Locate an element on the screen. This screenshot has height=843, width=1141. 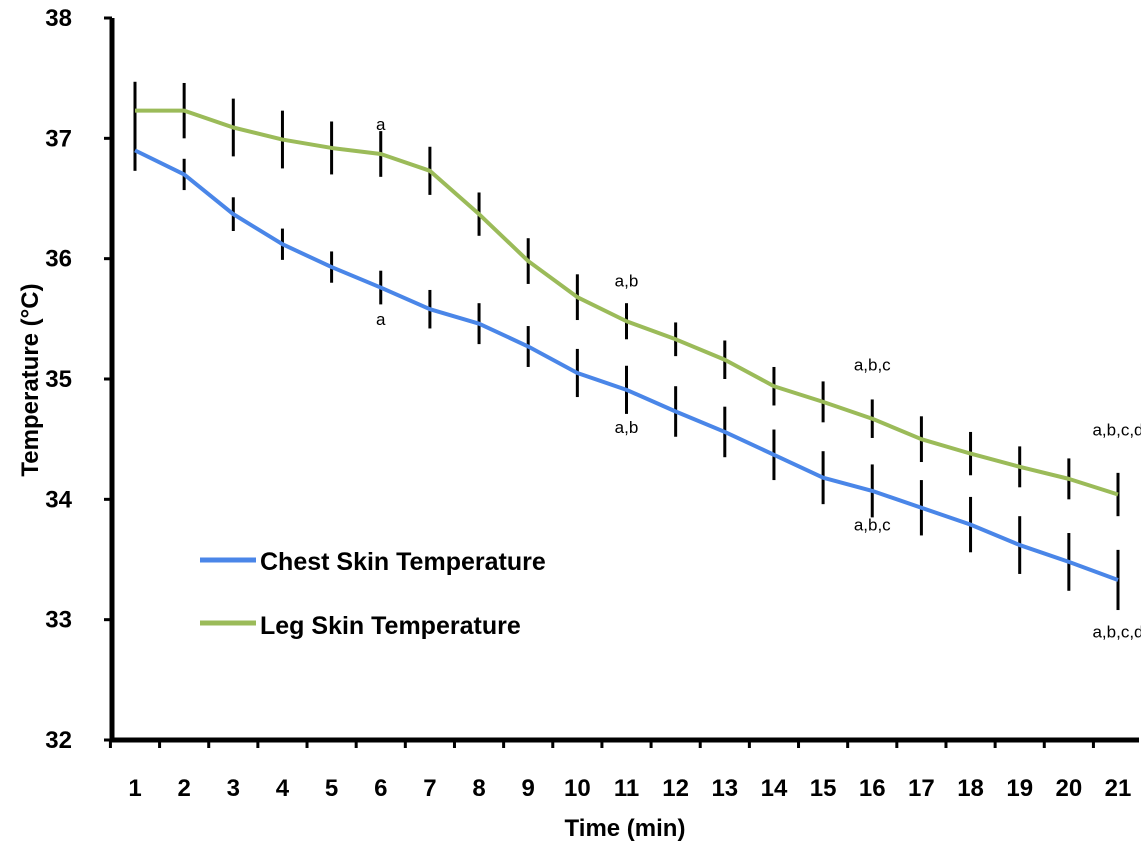
x-tick-label: 16 is located at coordinates (872, 788).